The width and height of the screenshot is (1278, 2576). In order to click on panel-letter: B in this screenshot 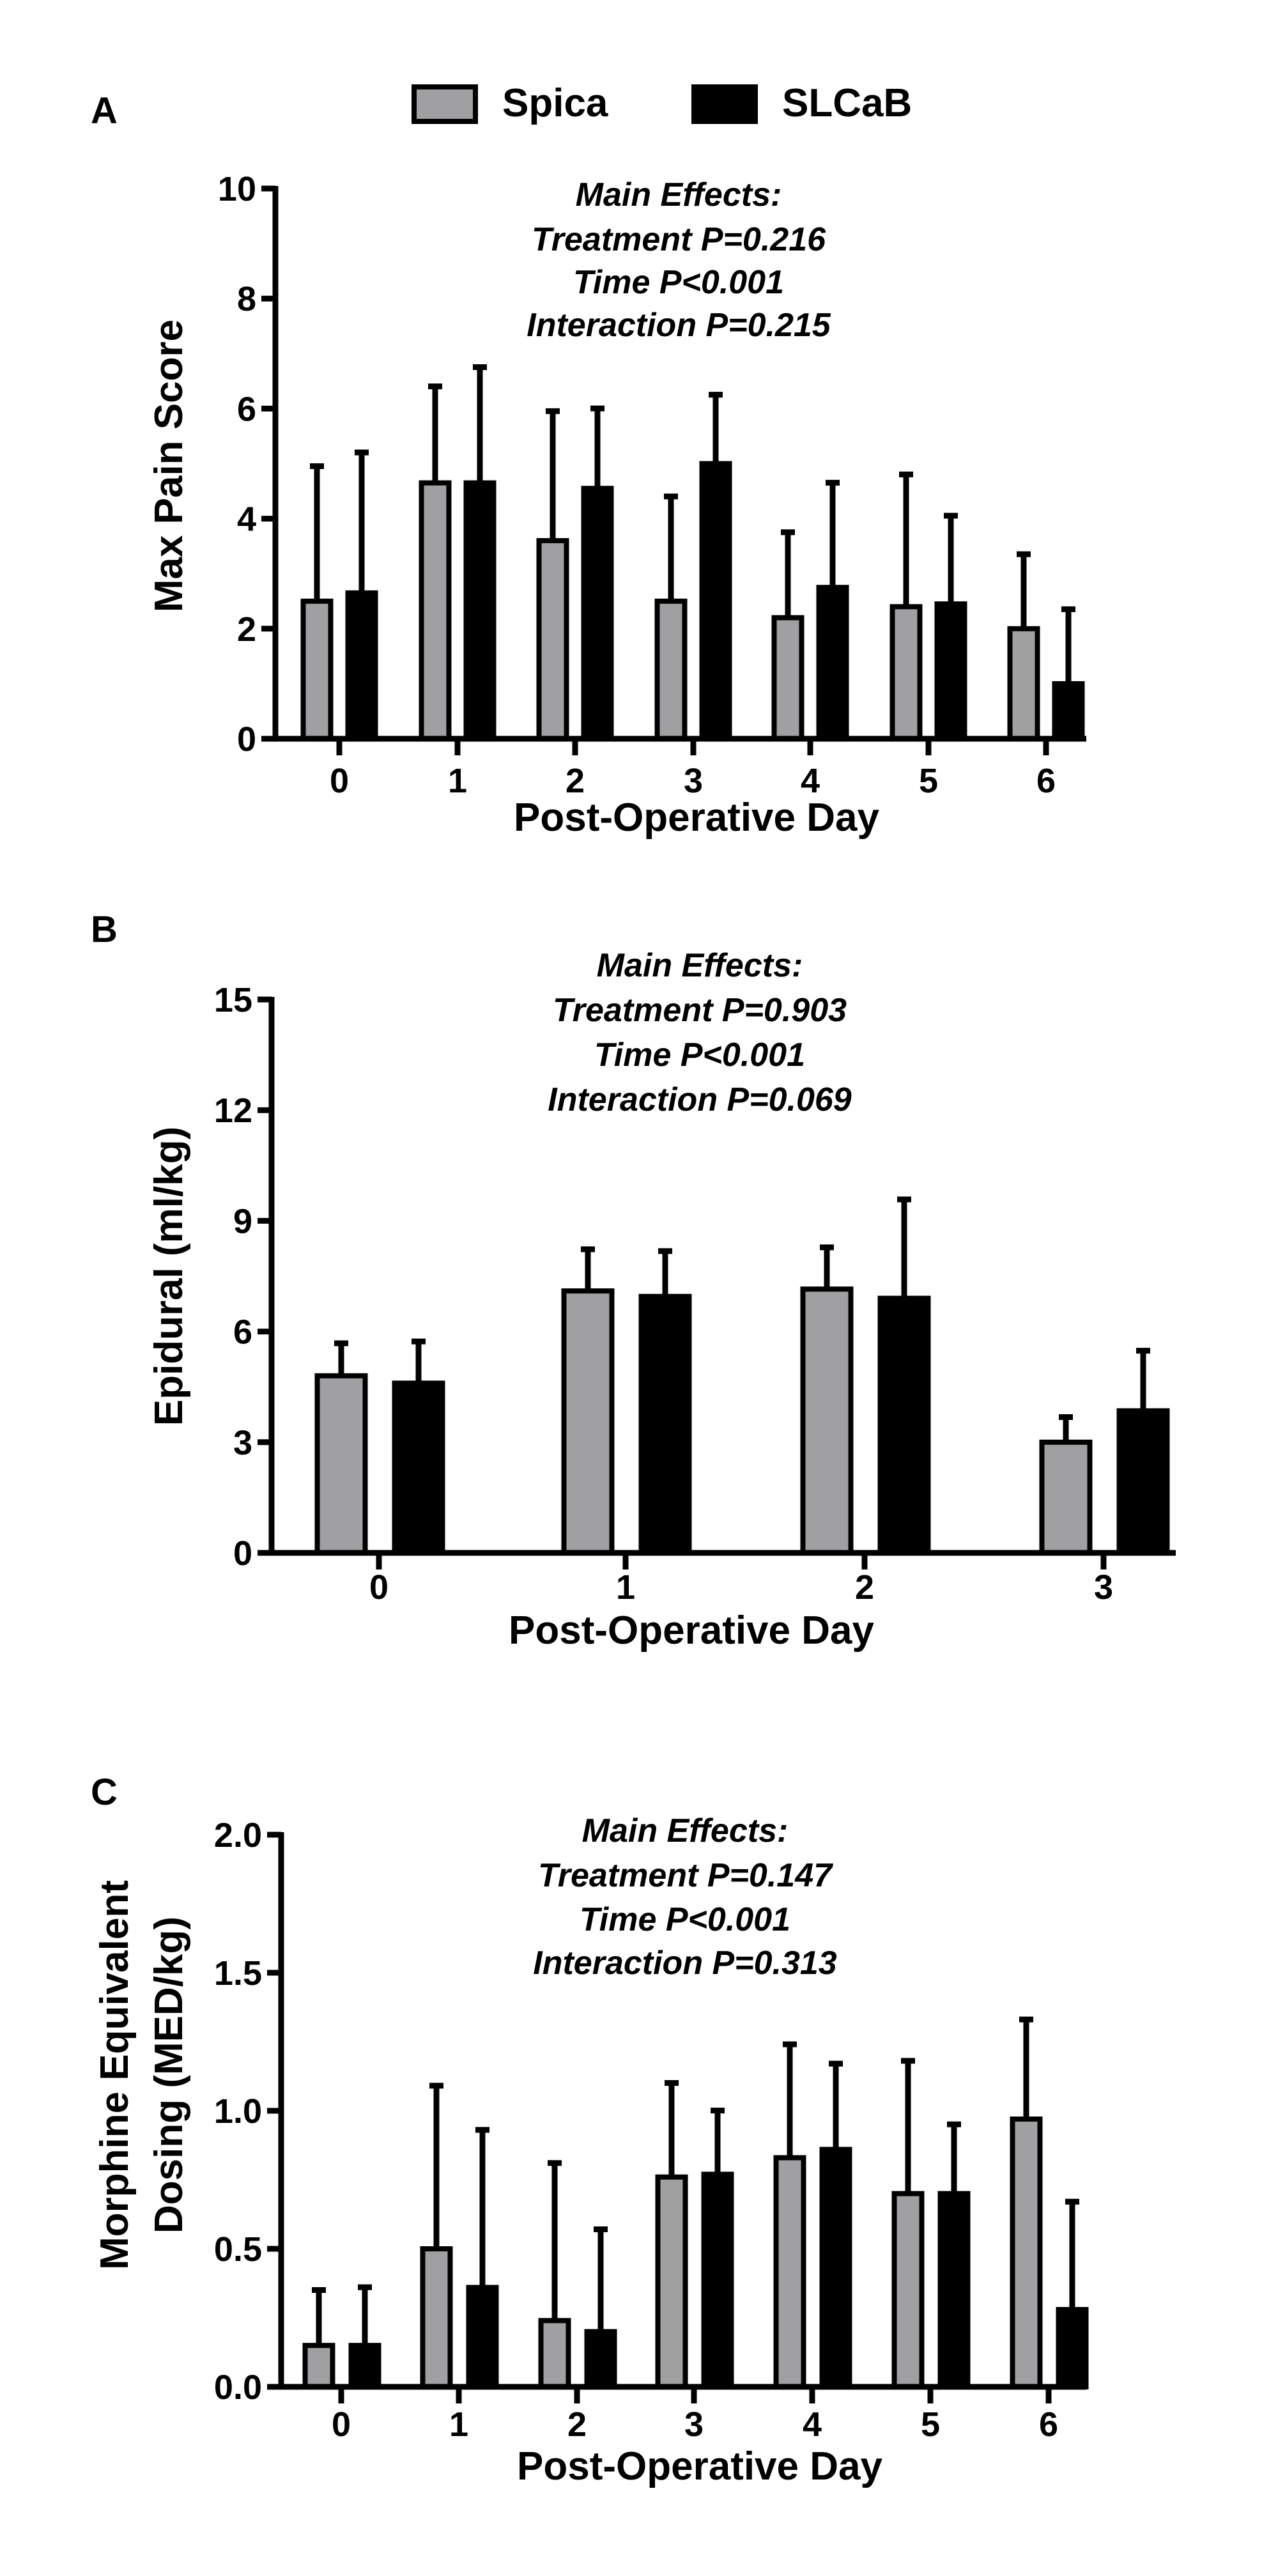, I will do `click(104, 929)`.